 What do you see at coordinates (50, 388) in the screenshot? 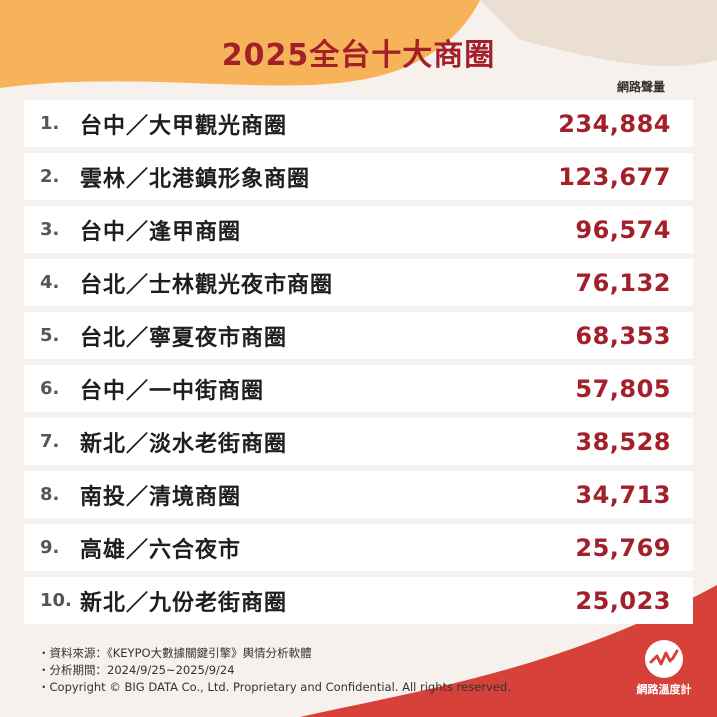
I see `rank-label: 6.` at bounding box center [50, 388].